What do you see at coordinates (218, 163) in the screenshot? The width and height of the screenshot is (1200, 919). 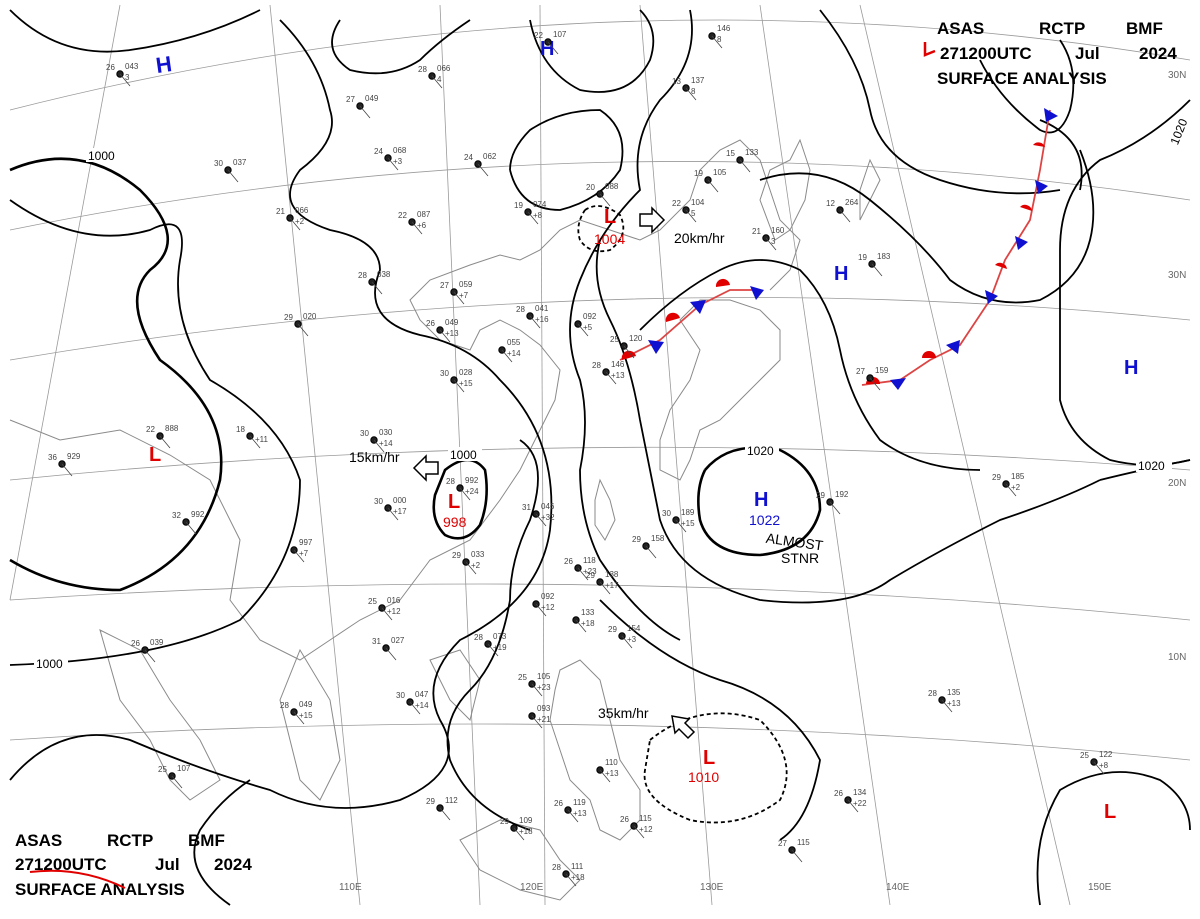 I see `station-temp: 30` at bounding box center [218, 163].